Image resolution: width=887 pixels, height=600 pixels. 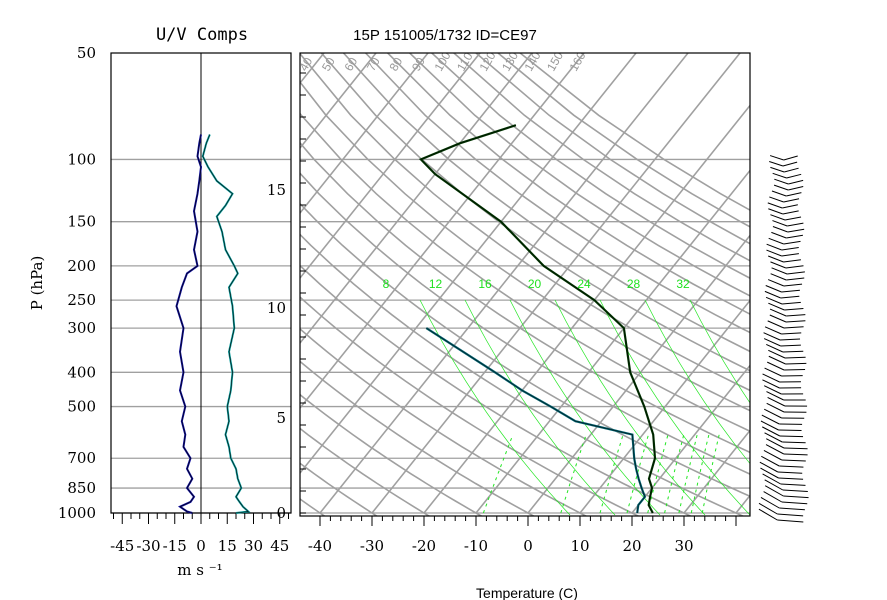 What do you see at coordinates (386, 284) in the screenshot?
I see `mixing-ratio-label: 8` at bounding box center [386, 284].